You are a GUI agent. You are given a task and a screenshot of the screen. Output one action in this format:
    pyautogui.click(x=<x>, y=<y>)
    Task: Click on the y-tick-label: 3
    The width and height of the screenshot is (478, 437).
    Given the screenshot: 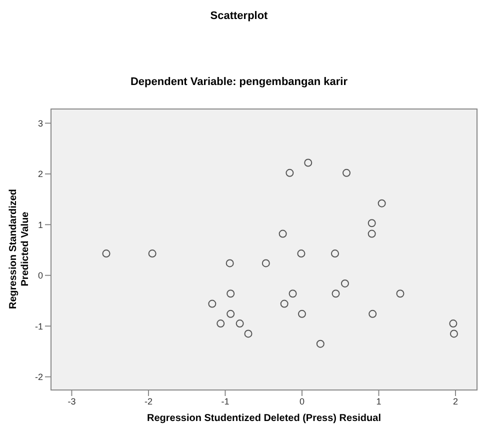 What is the action you would take?
    pyautogui.click(x=40, y=123)
    